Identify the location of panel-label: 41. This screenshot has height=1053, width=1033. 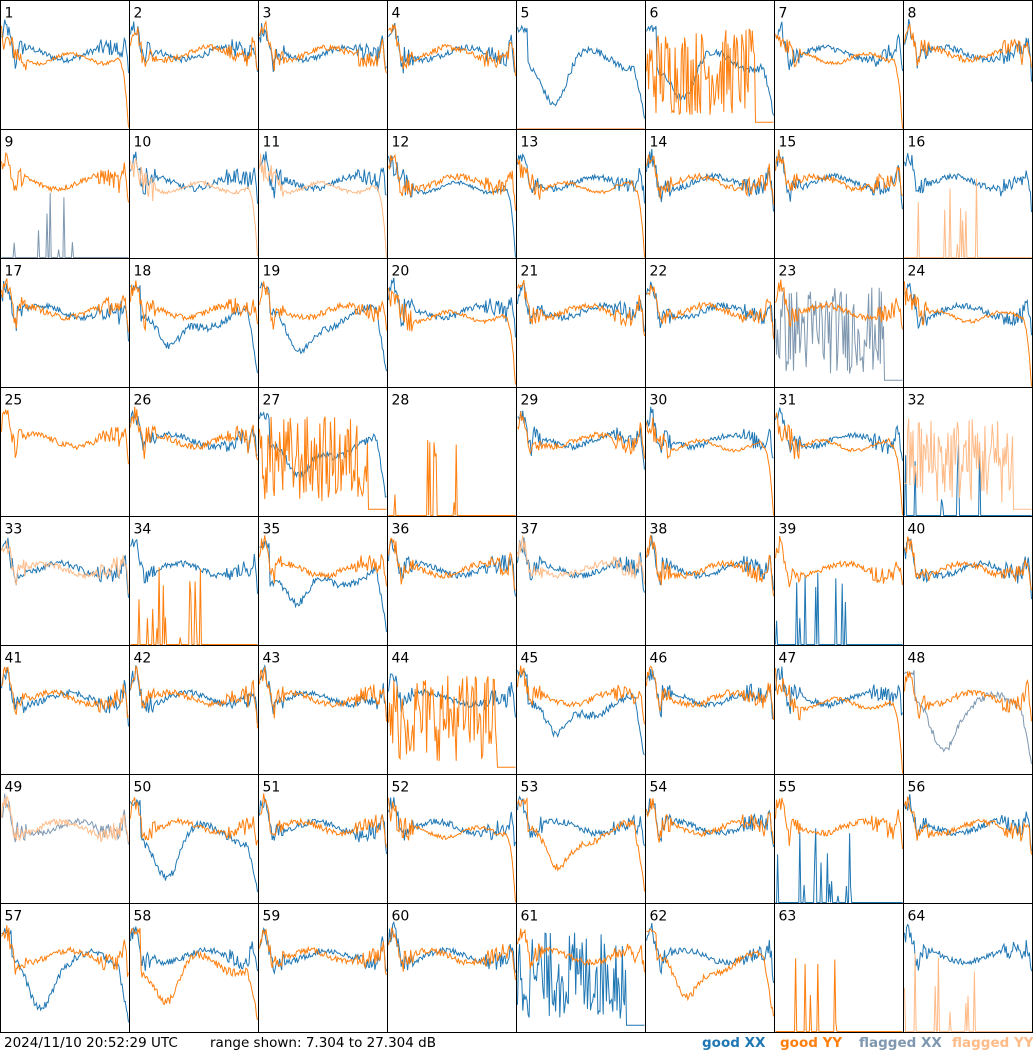
(14, 659).